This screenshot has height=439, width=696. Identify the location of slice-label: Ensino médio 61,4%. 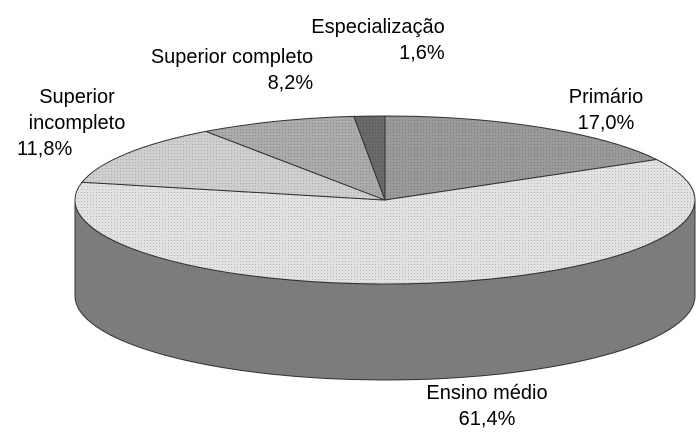
(486, 406).